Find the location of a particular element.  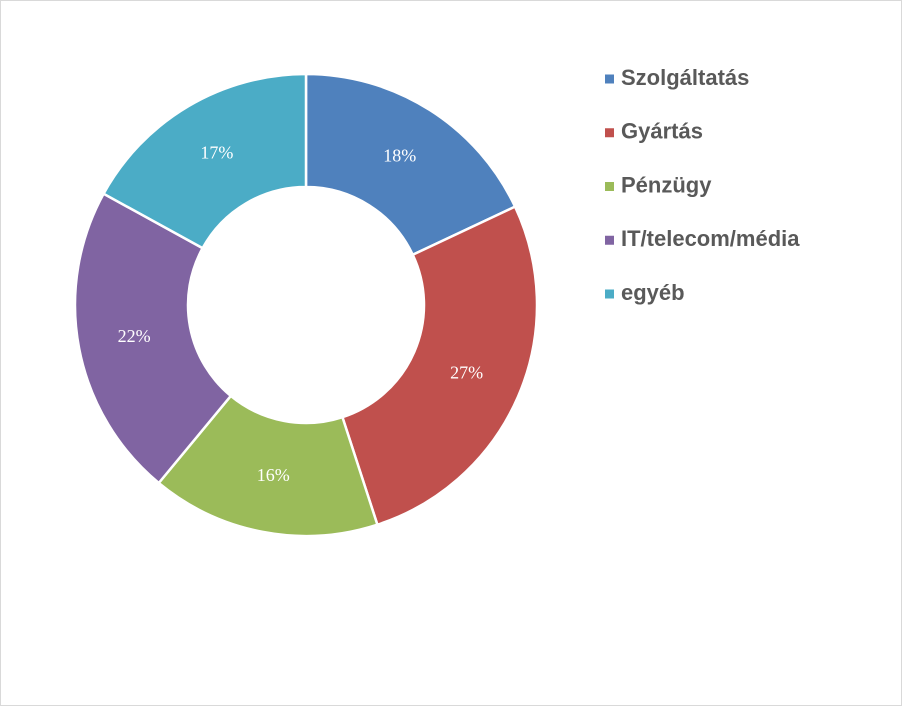

legend-label: IT/telecom/média is located at coordinates (710, 238).